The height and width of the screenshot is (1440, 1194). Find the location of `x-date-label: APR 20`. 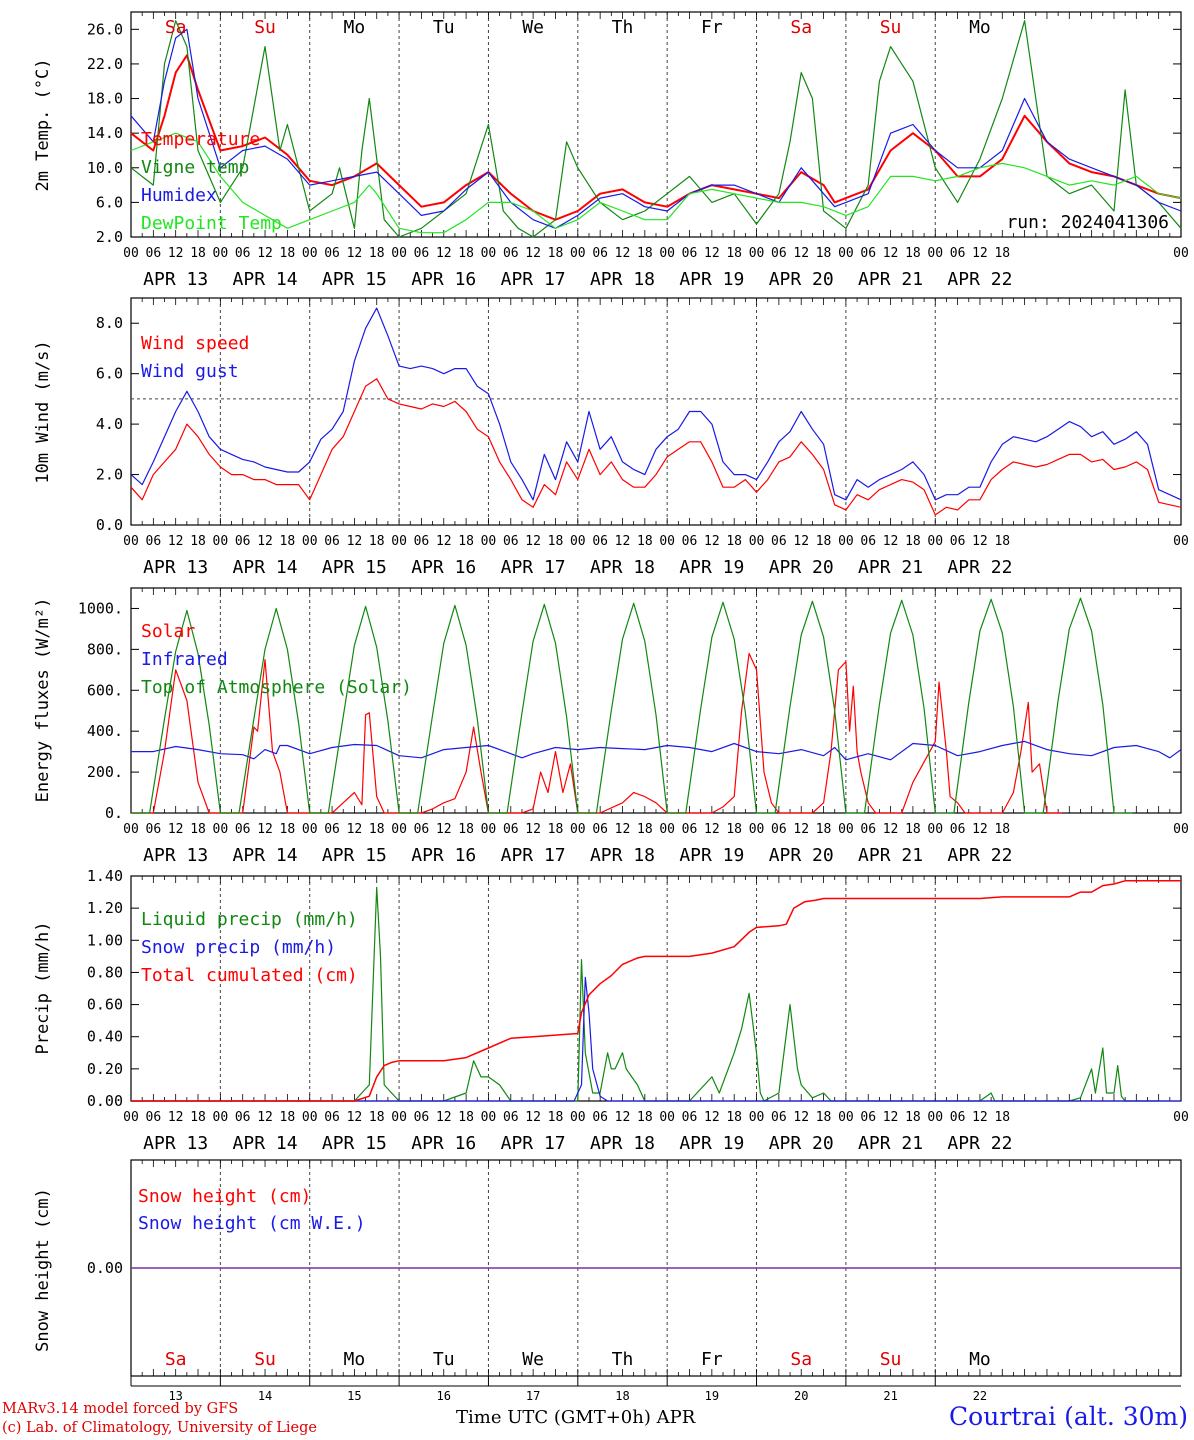

x-date-label: APR 20 is located at coordinates (801, 1143).